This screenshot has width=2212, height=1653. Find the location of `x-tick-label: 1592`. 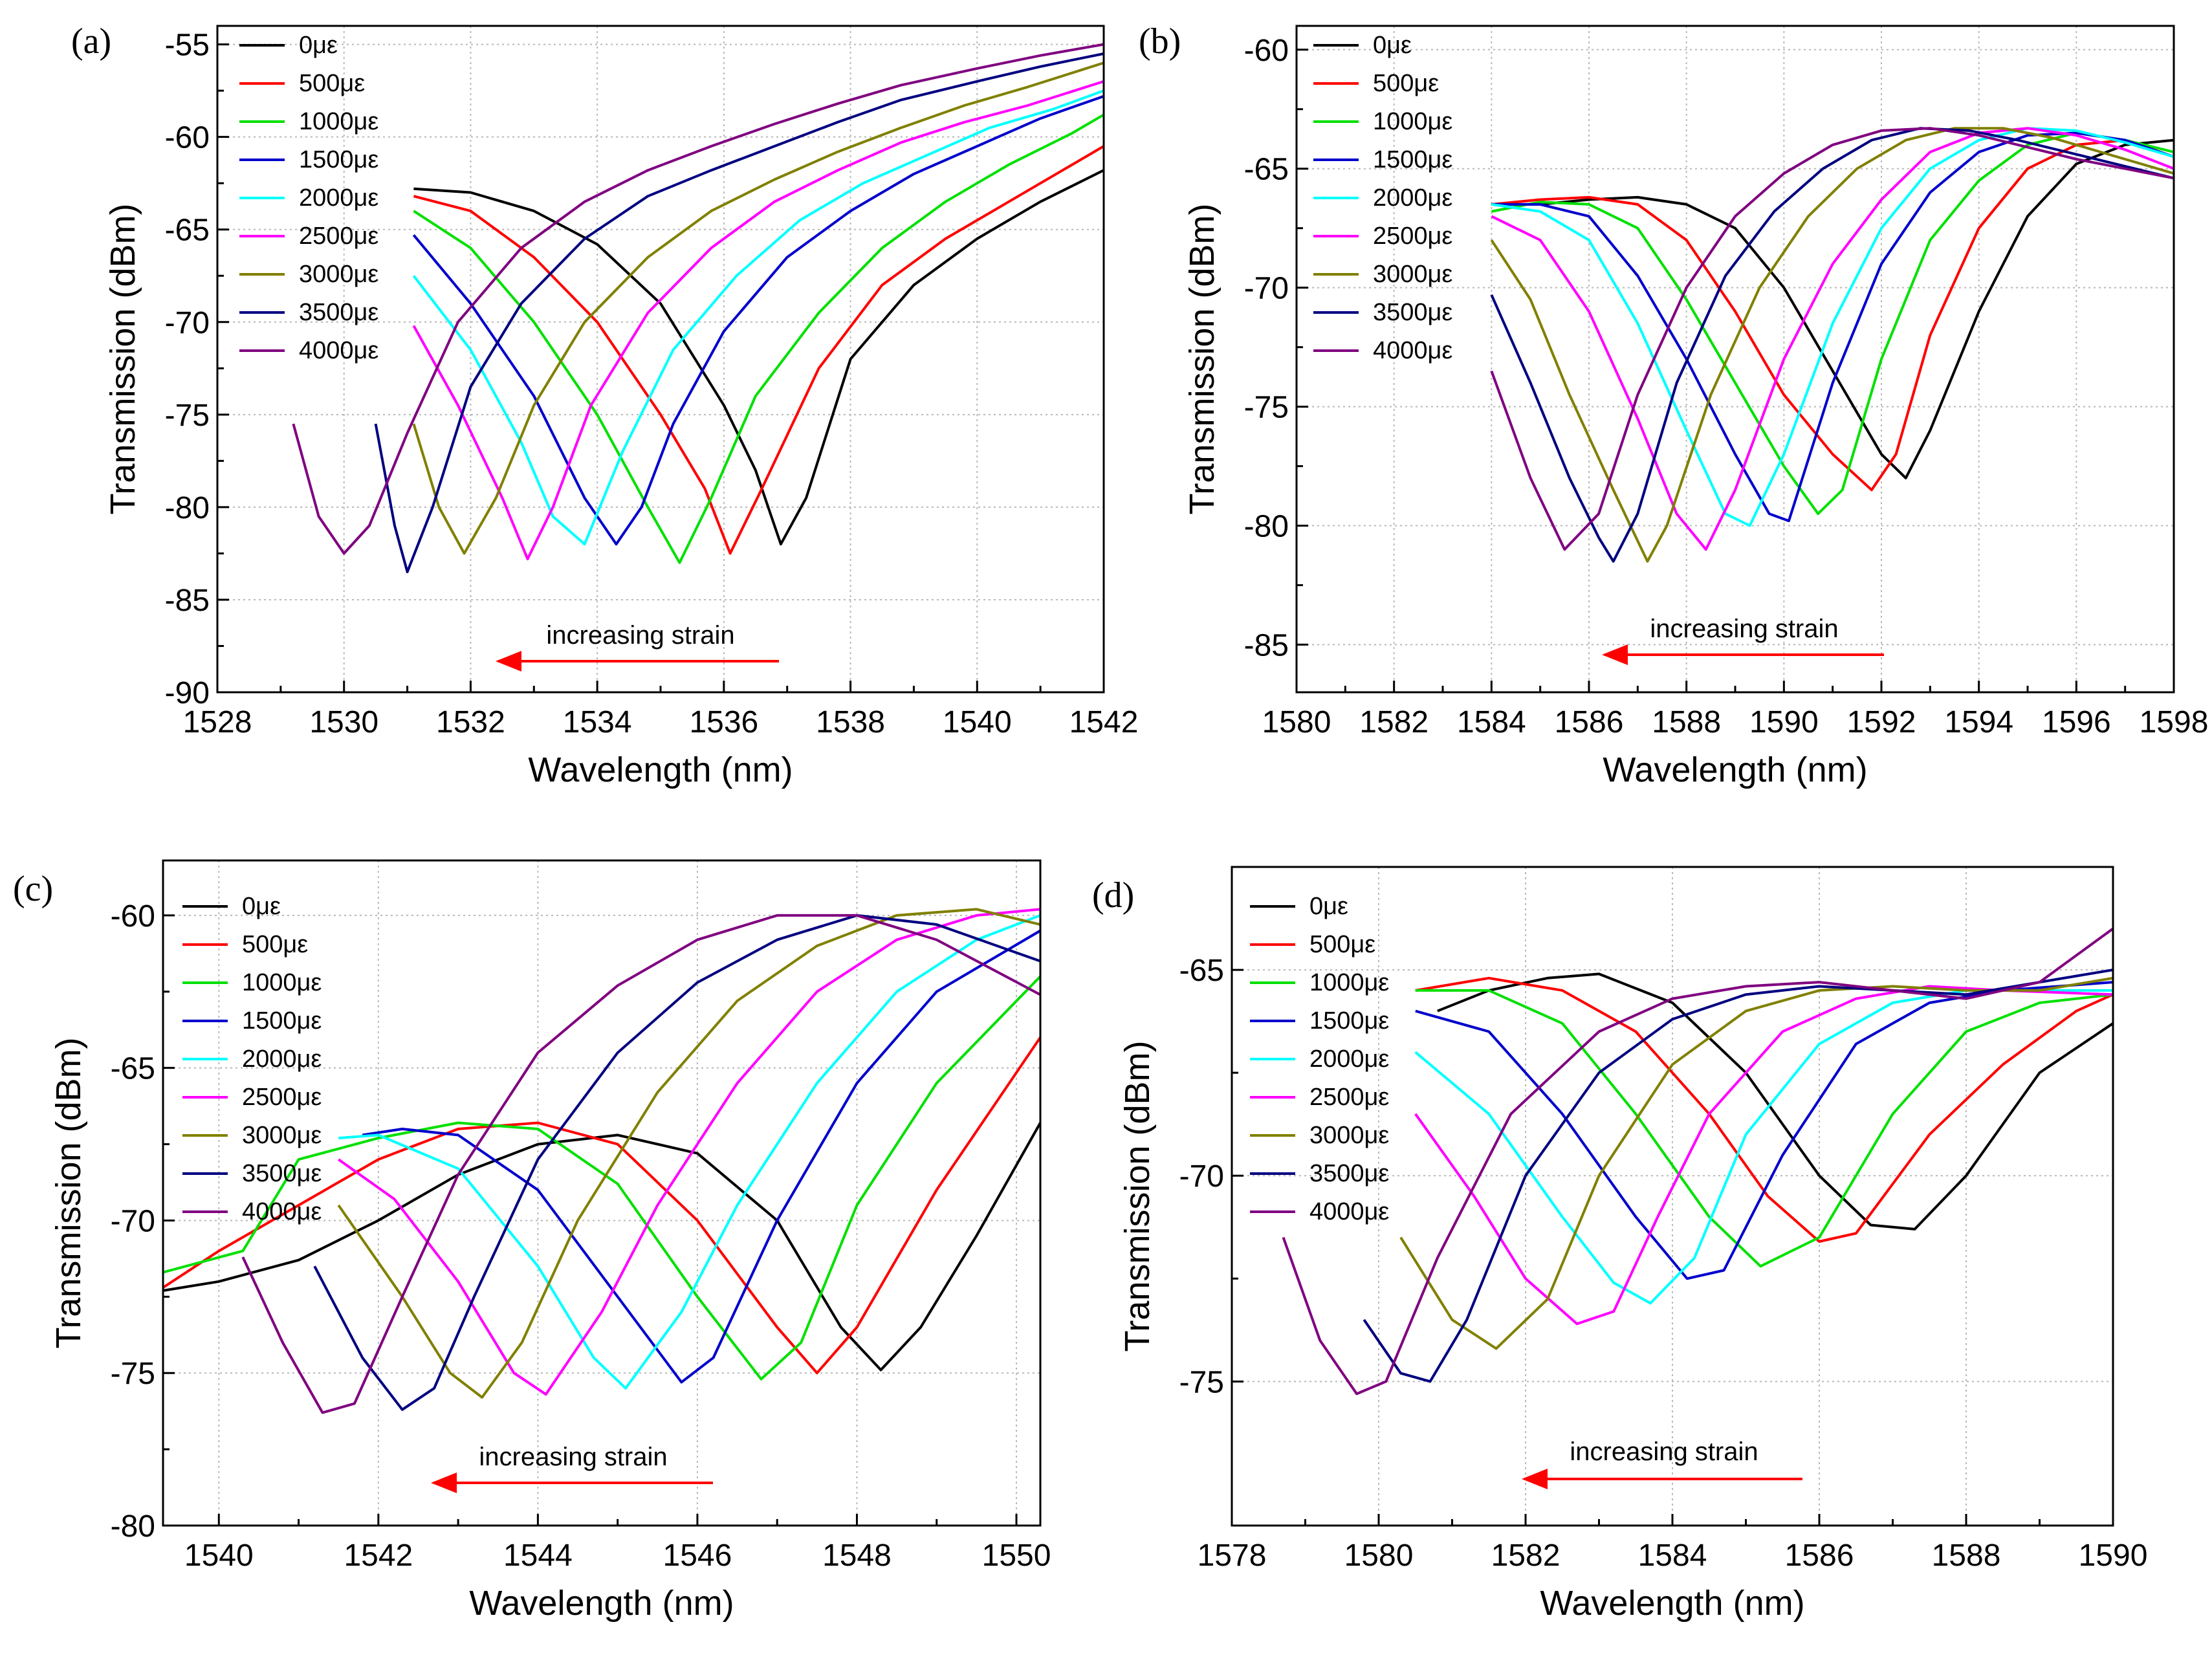

x-tick-label: 1592 is located at coordinates (1881, 722).